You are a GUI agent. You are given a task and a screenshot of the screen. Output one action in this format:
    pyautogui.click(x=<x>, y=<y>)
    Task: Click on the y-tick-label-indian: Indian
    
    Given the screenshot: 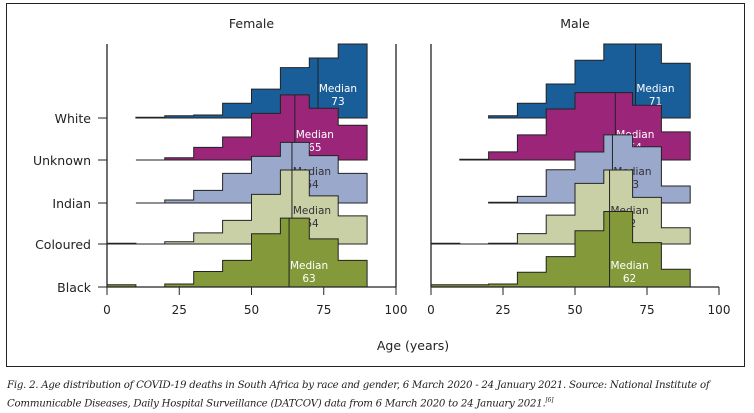 What is the action you would take?
    pyautogui.click(x=71, y=203)
    